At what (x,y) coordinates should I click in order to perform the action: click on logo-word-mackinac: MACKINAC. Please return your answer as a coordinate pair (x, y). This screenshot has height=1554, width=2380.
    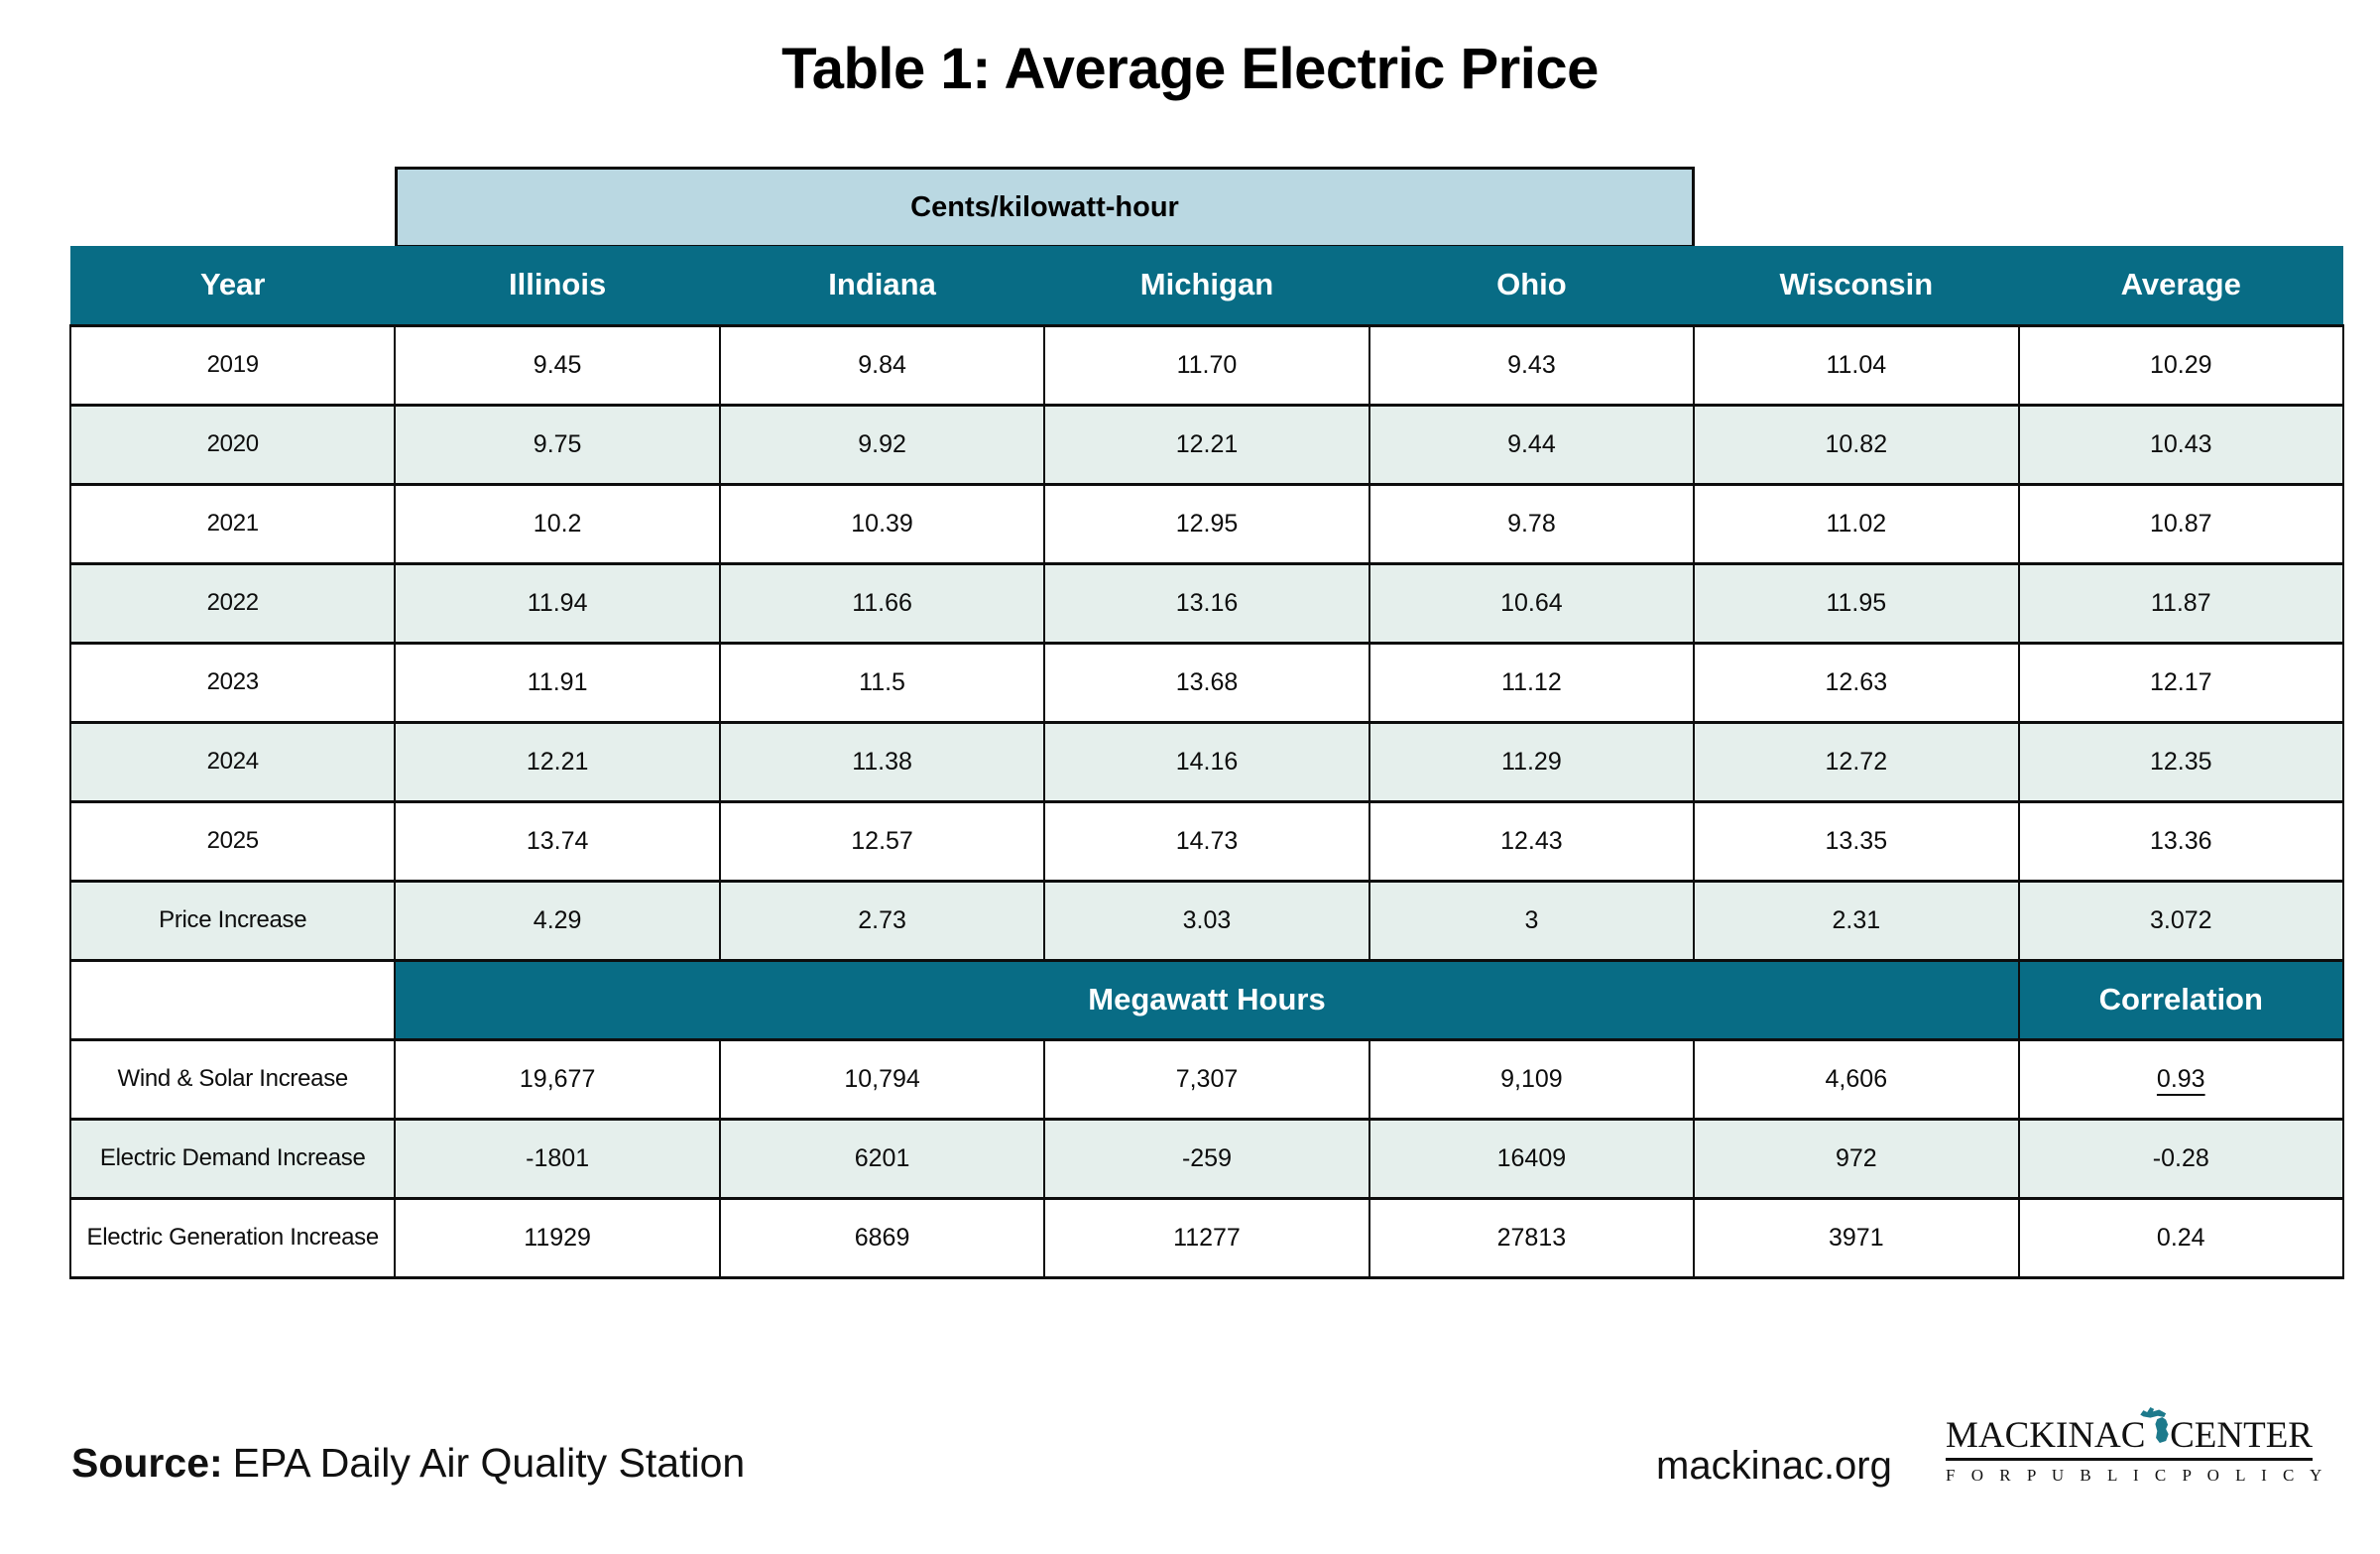
    Looking at the image, I should click on (2046, 1435).